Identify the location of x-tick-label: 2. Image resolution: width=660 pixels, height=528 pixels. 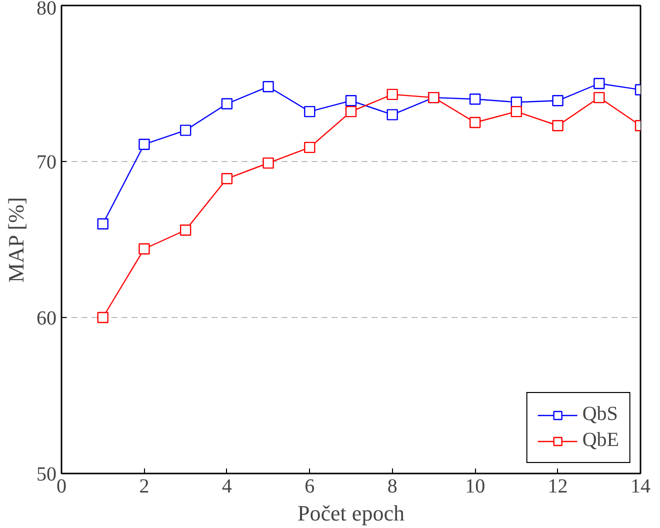
(144, 487).